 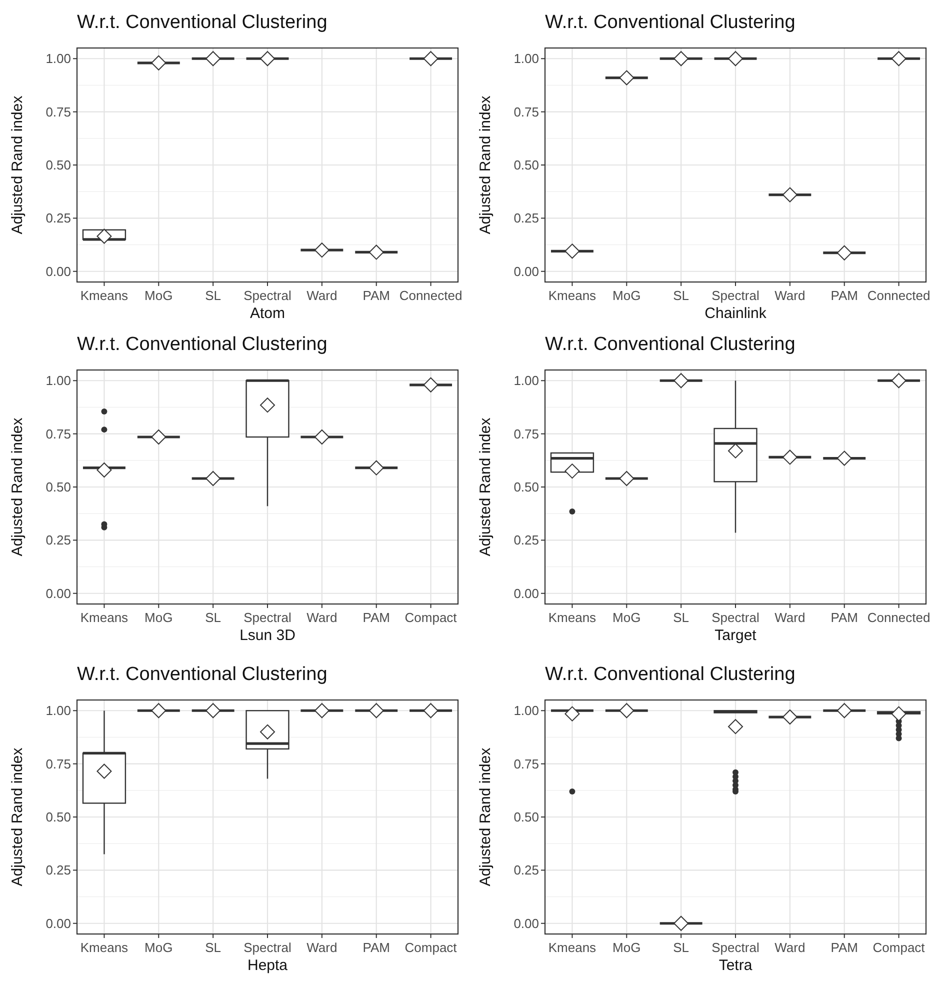 What do you see at coordinates (735, 313) in the screenshot?
I see `x-axis-title: Chainlink` at bounding box center [735, 313].